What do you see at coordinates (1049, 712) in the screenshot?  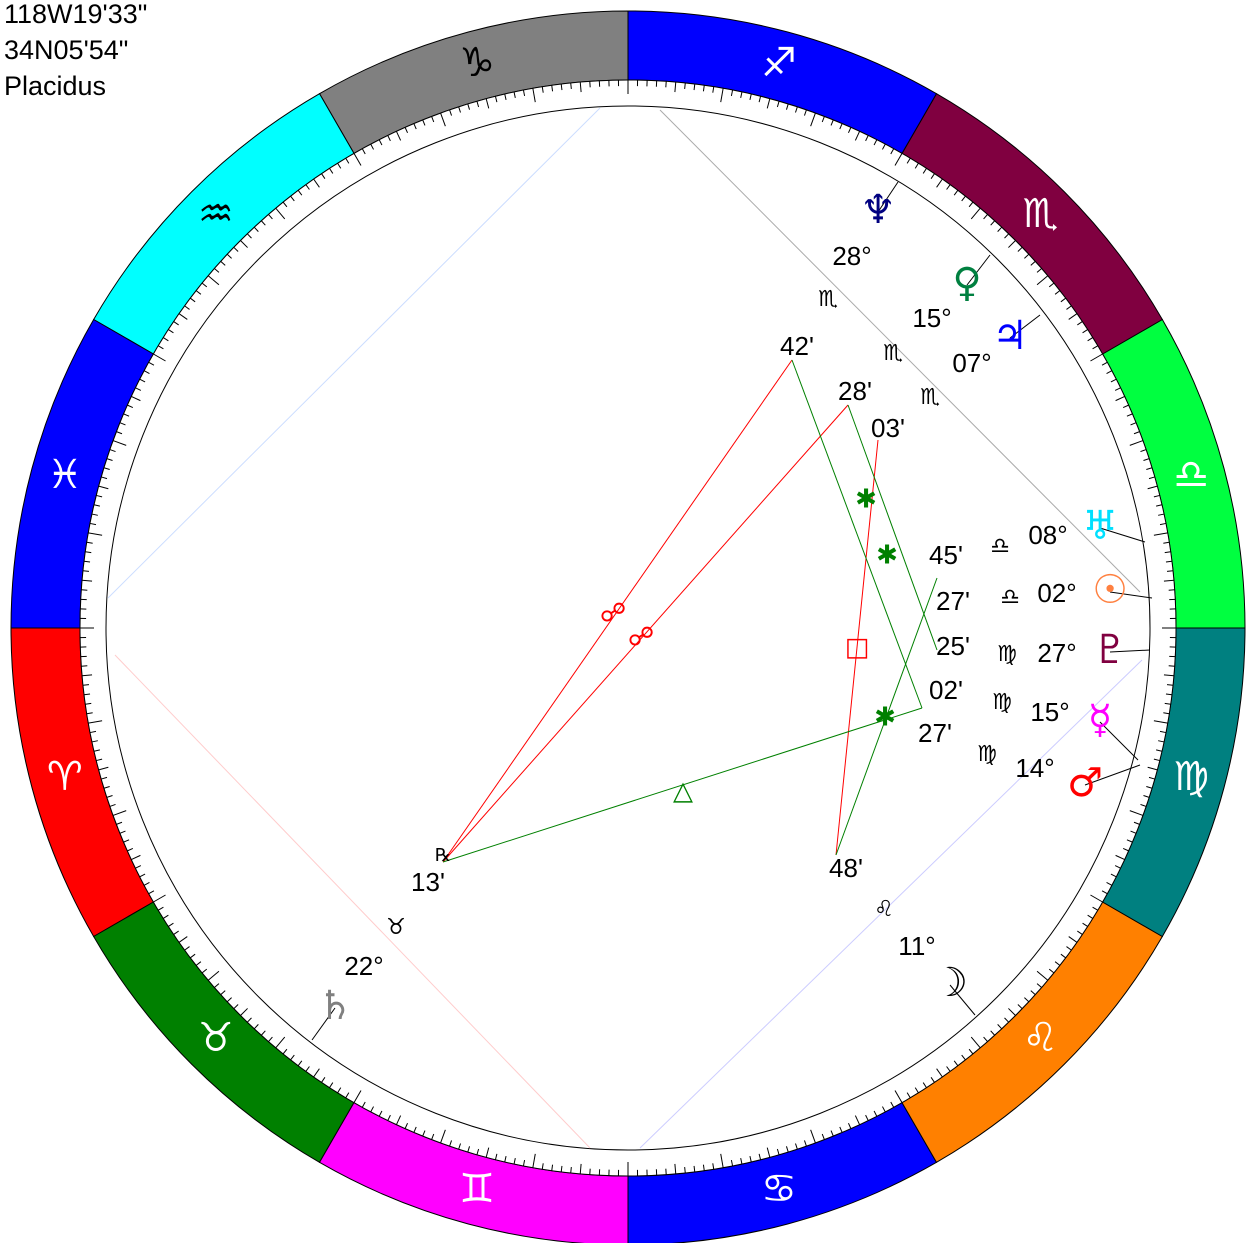 I see `planet-degree: 15°` at bounding box center [1049, 712].